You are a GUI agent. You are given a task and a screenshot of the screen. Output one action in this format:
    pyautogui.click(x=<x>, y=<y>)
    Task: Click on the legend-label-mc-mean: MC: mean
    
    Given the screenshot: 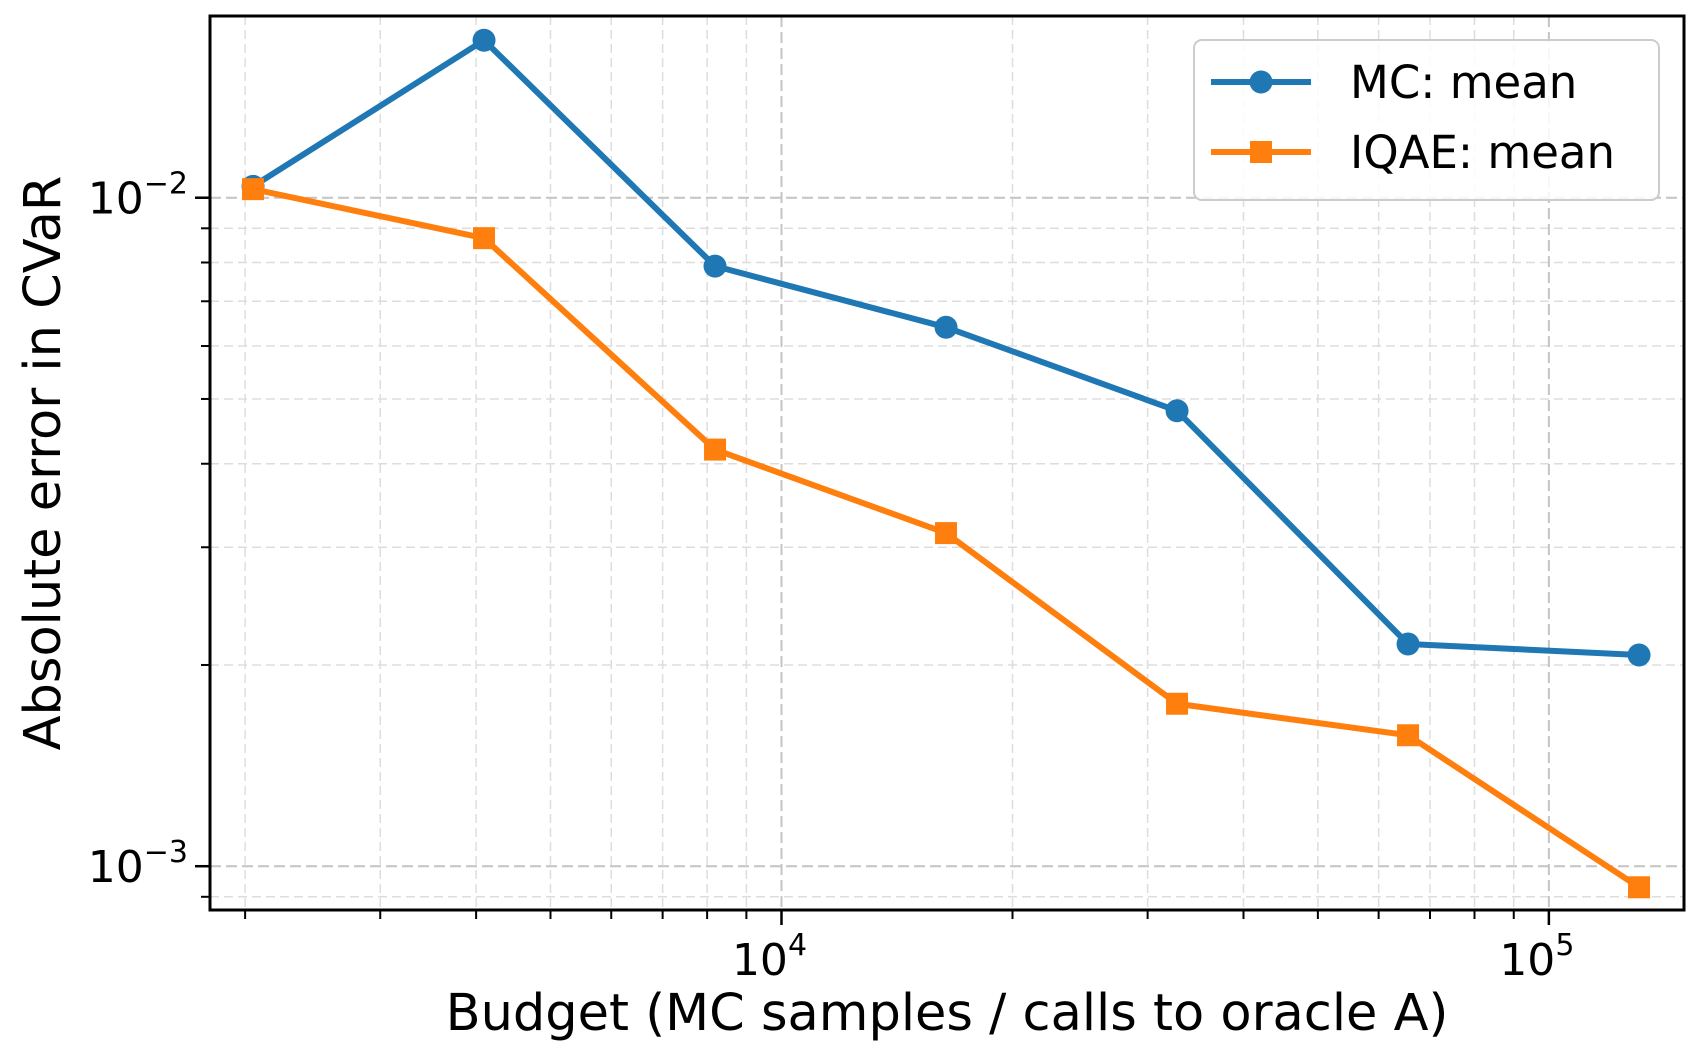 What is the action you would take?
    pyautogui.click(x=1463, y=82)
    